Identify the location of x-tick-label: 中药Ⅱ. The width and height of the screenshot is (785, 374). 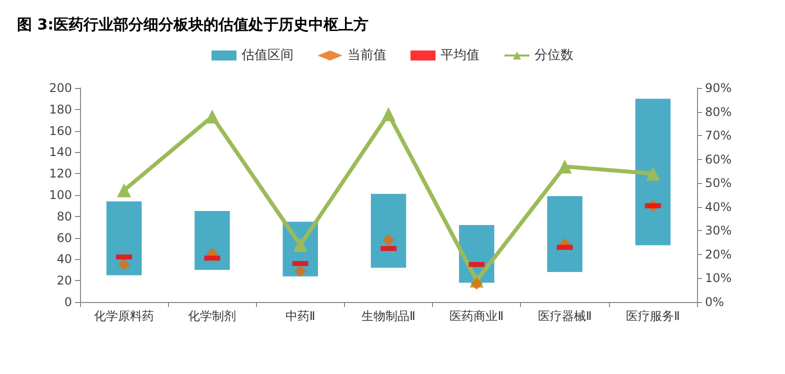
(300, 316).